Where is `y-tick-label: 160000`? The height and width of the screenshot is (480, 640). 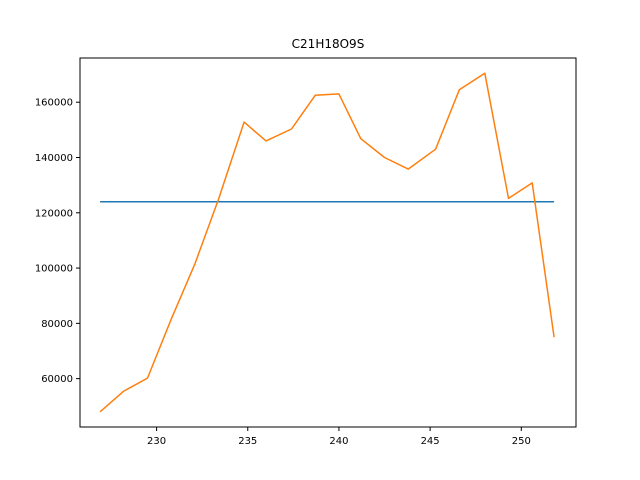
y-tick-label: 160000 is located at coordinates (54, 103).